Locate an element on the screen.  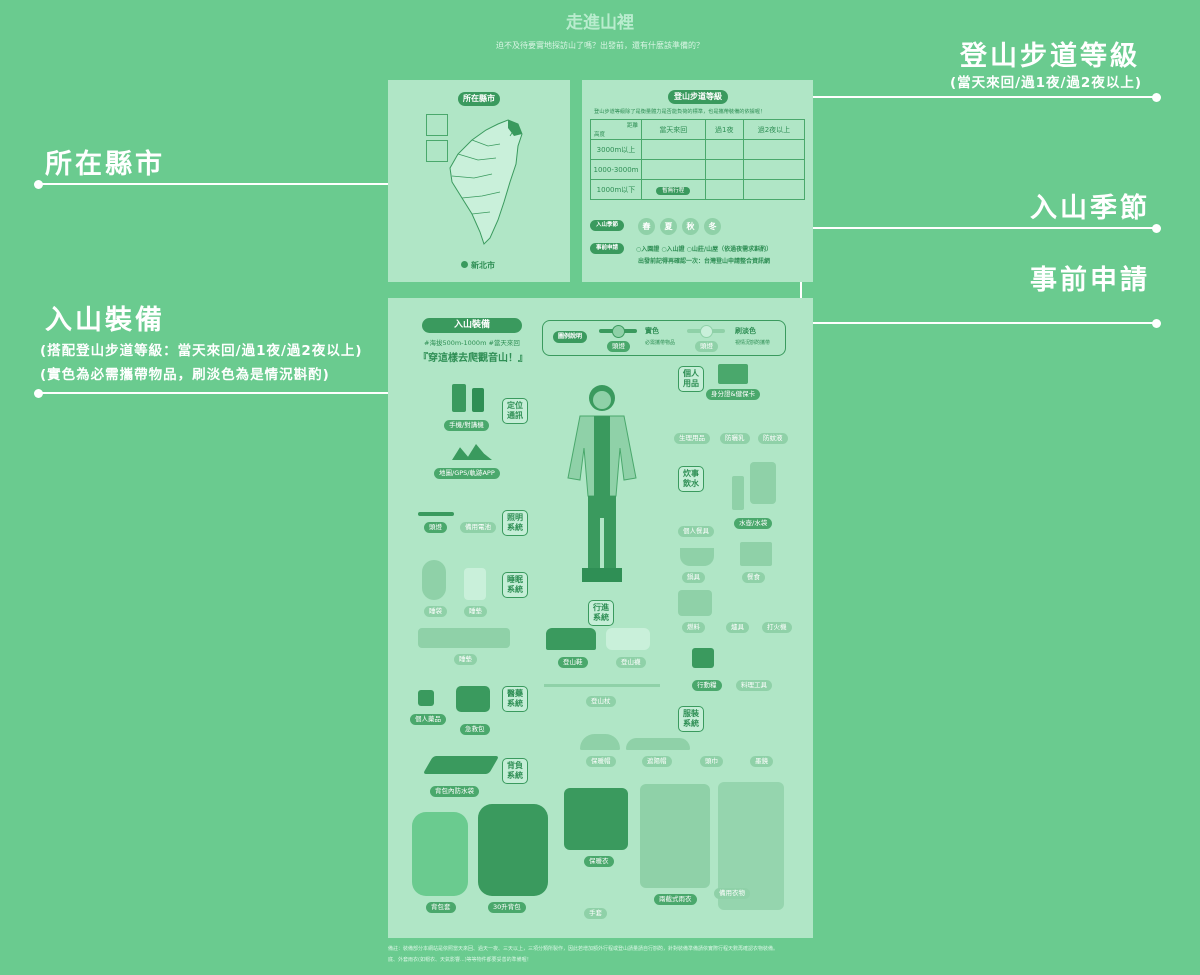
item-towel: 頭巾 is located at coordinates (711, 761).